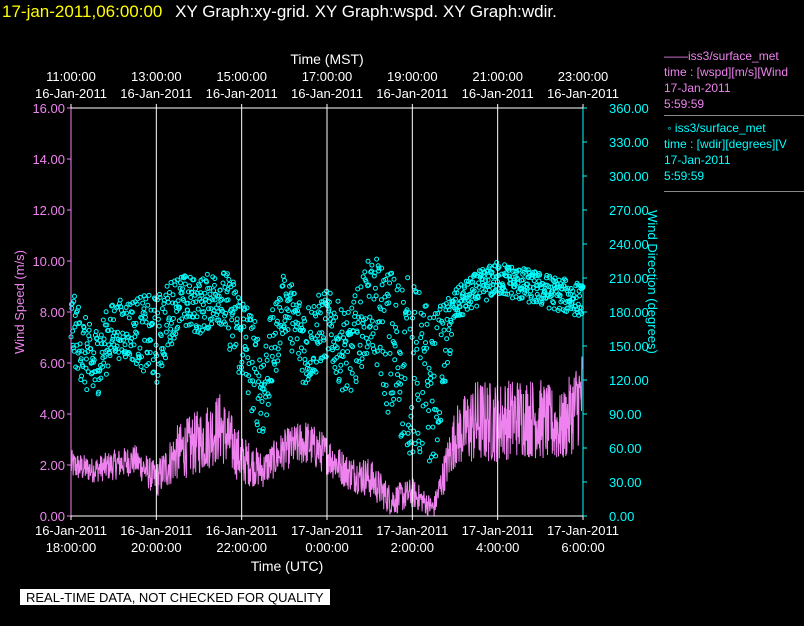  Describe the element at coordinates (629, 210) in the screenshot. I see `right-tick-label: 270.00` at that location.